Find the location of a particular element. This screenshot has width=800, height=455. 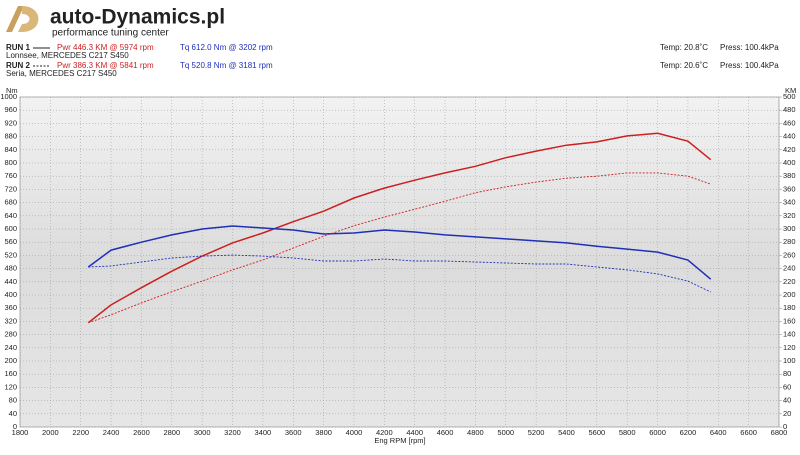

y2-tick-label: 440 is located at coordinates (789, 136).